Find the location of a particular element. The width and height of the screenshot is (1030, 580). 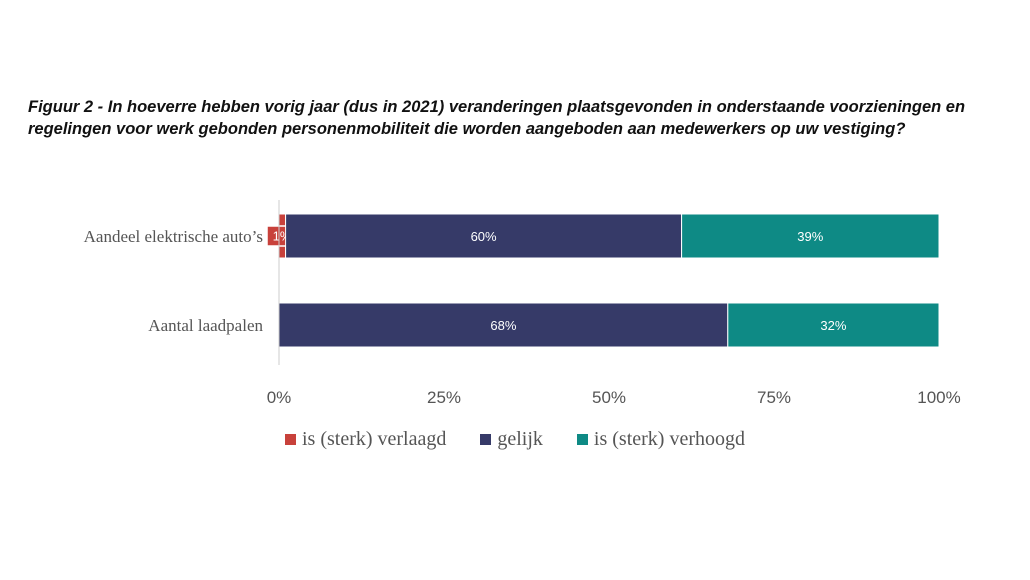

data-label: 68% is located at coordinates (503, 325).